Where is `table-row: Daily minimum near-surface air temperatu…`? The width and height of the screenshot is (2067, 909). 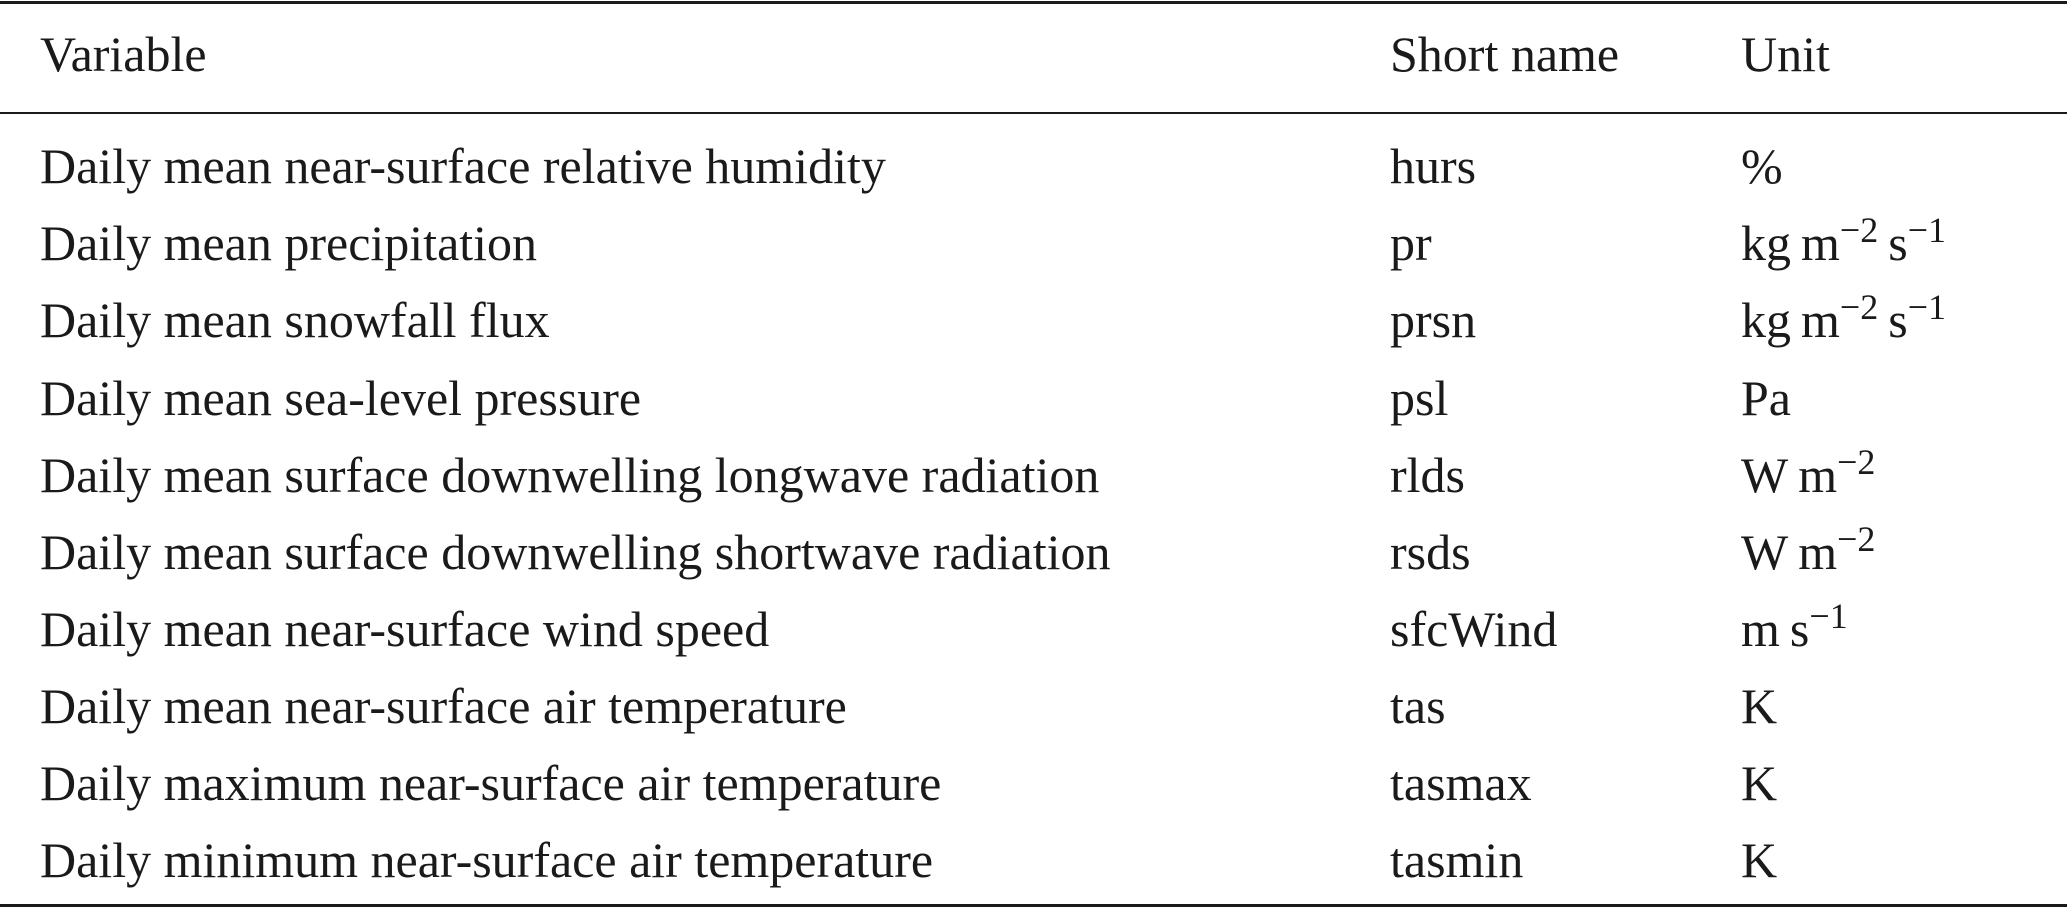 table-row: Daily minimum near-surface air temperatu… is located at coordinates (1033, 860).